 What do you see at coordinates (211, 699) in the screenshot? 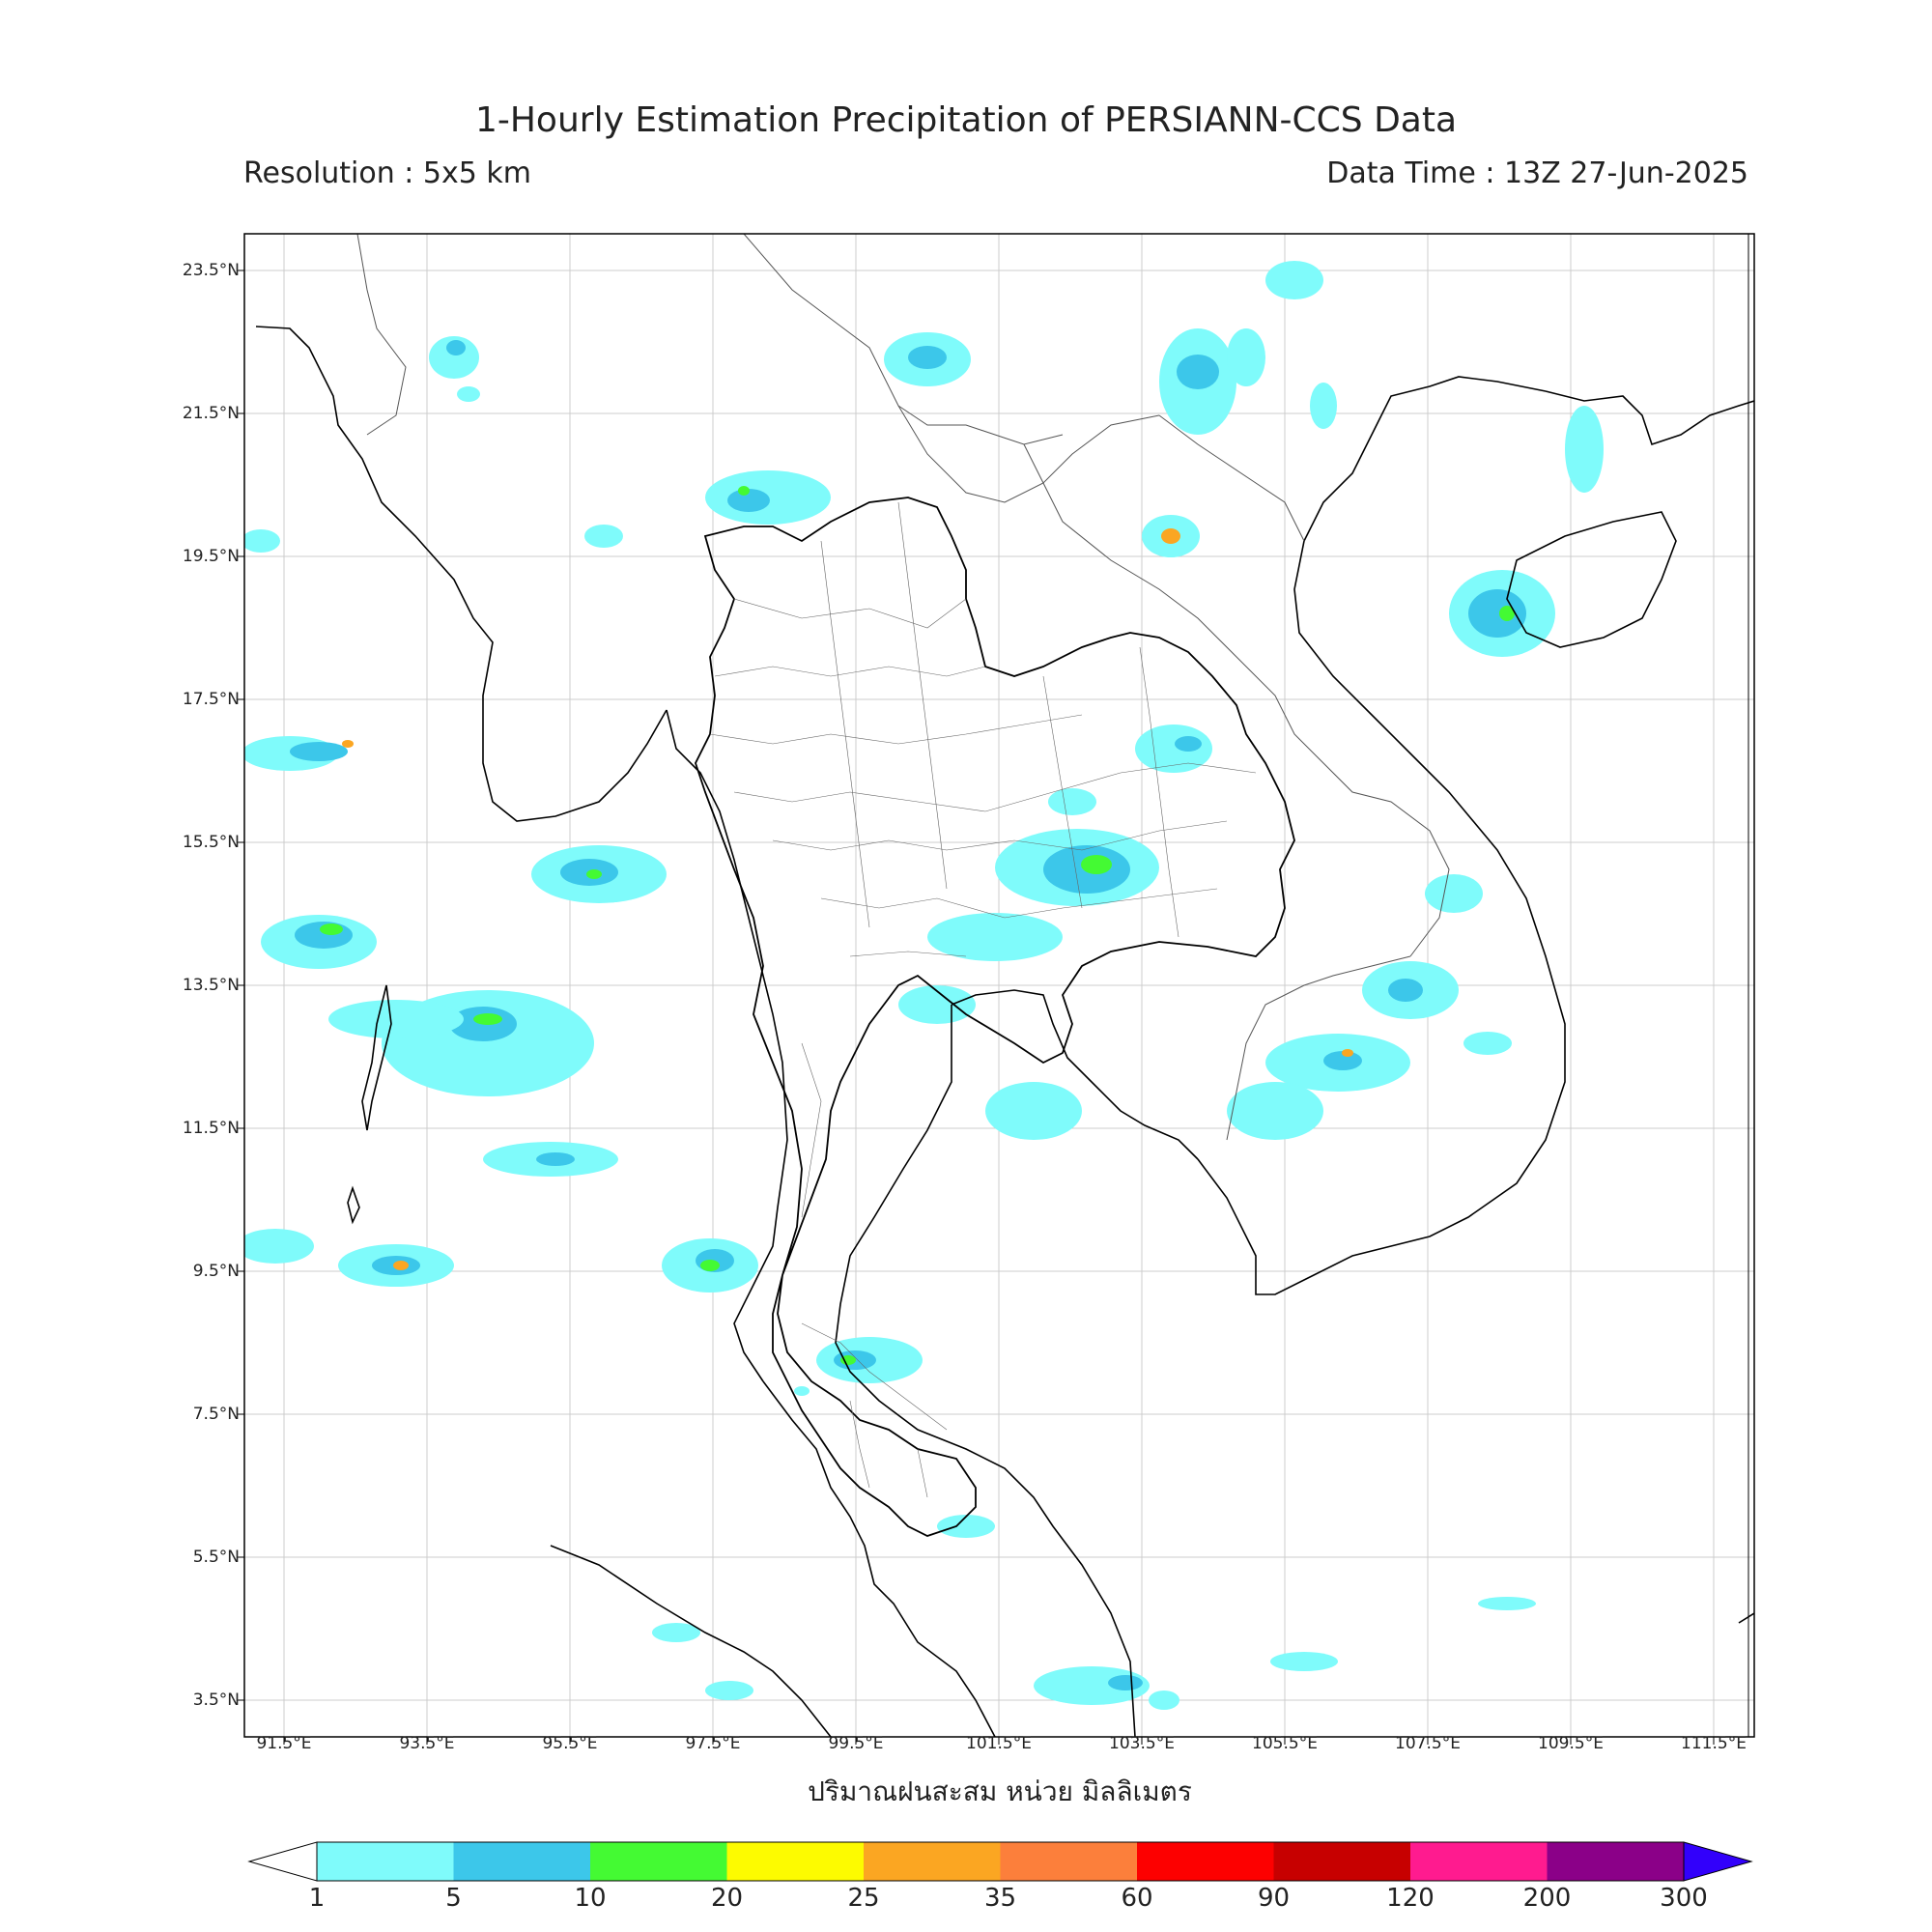
I see `lat-label: 17.5°N` at bounding box center [211, 699].